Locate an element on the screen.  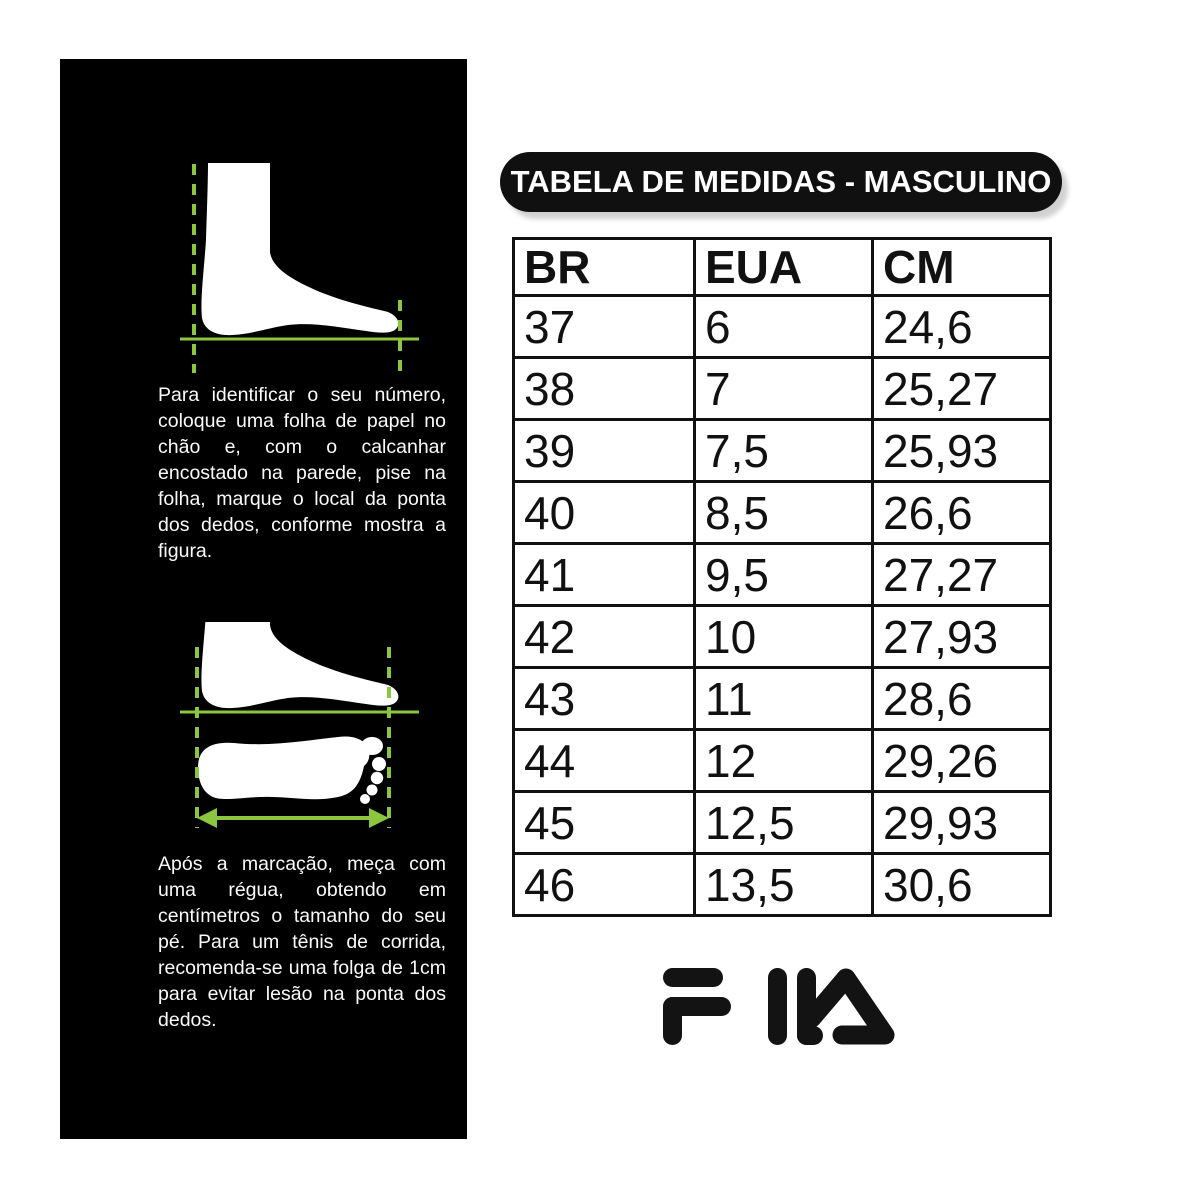
table-cell: 7 is located at coordinates (783, 388).